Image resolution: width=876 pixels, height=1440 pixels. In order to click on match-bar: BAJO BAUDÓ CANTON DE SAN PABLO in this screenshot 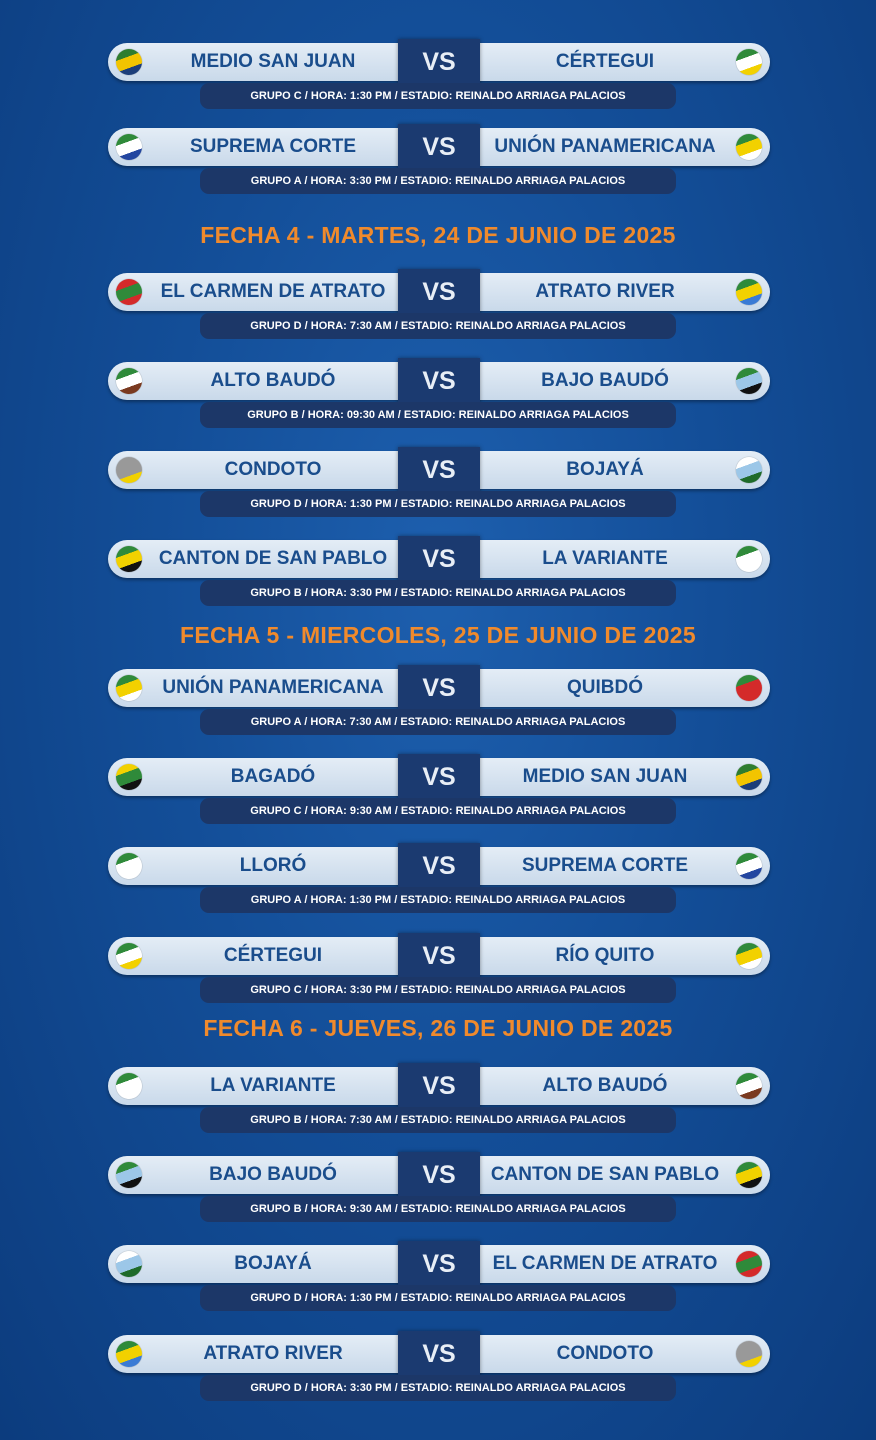, I will do `click(439, 1175)`.